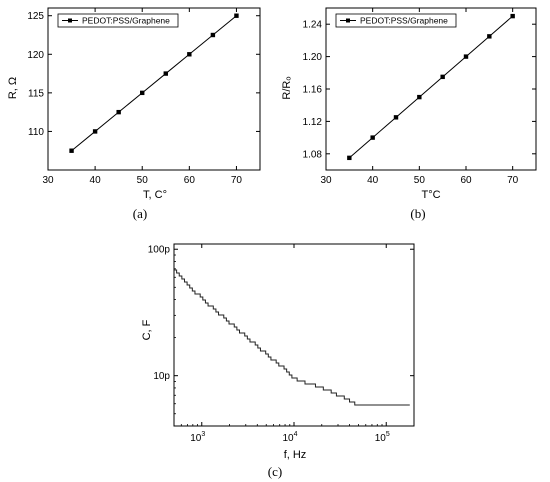  Describe the element at coordinates (140, 213) in the screenshot. I see `panel-caption: (a)` at that location.